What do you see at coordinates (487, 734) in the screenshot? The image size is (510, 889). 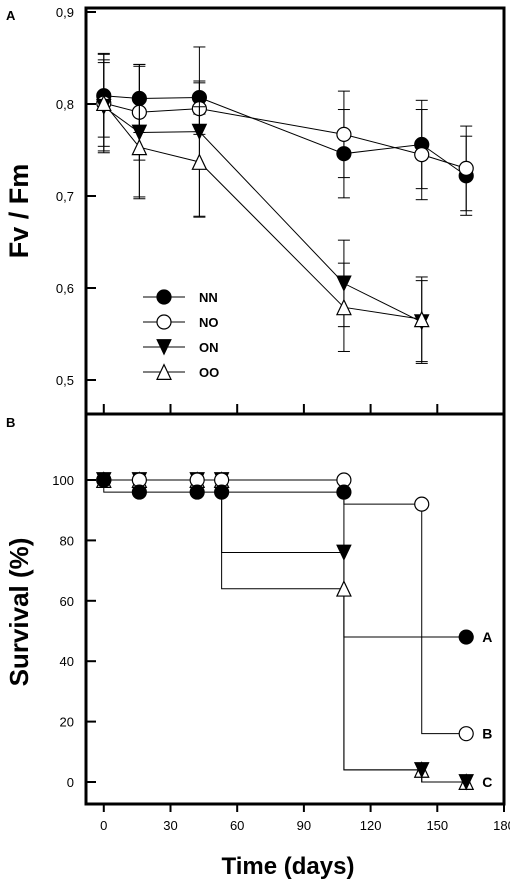 I see `group-letter-b: B` at bounding box center [487, 734].